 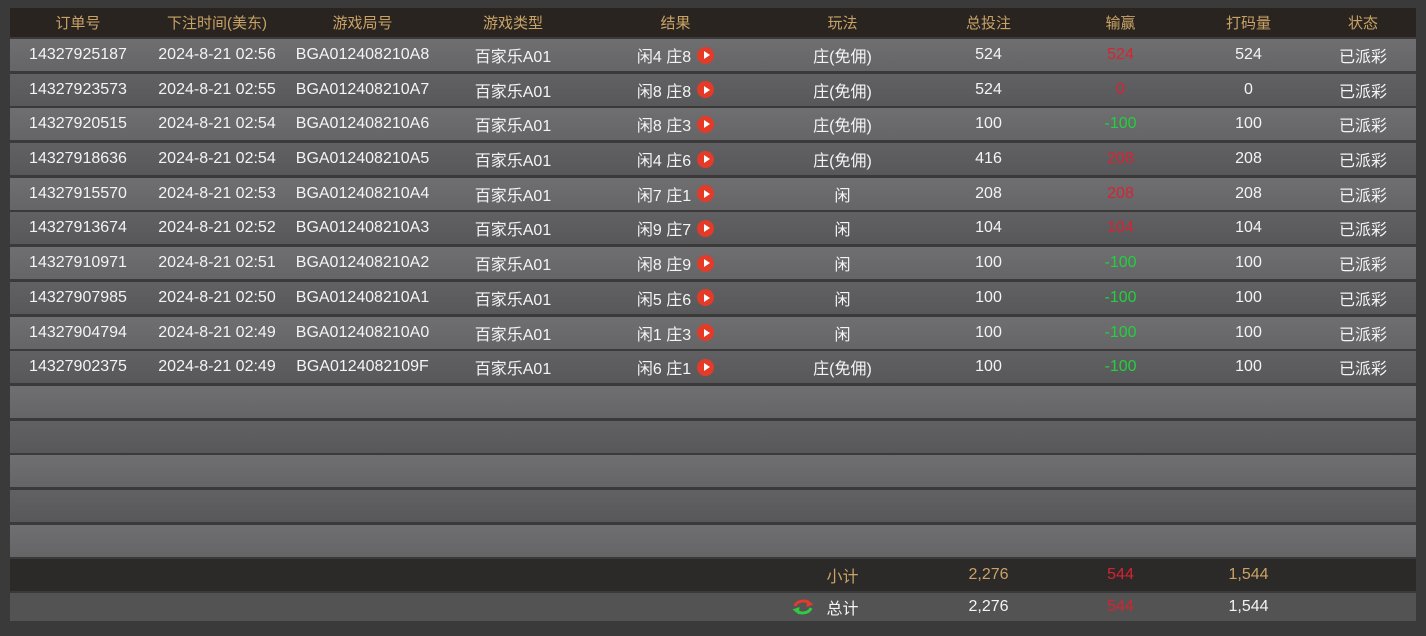 I want to click on total-row: 总计 2,276 544 1,544, so click(x=713, y=607).